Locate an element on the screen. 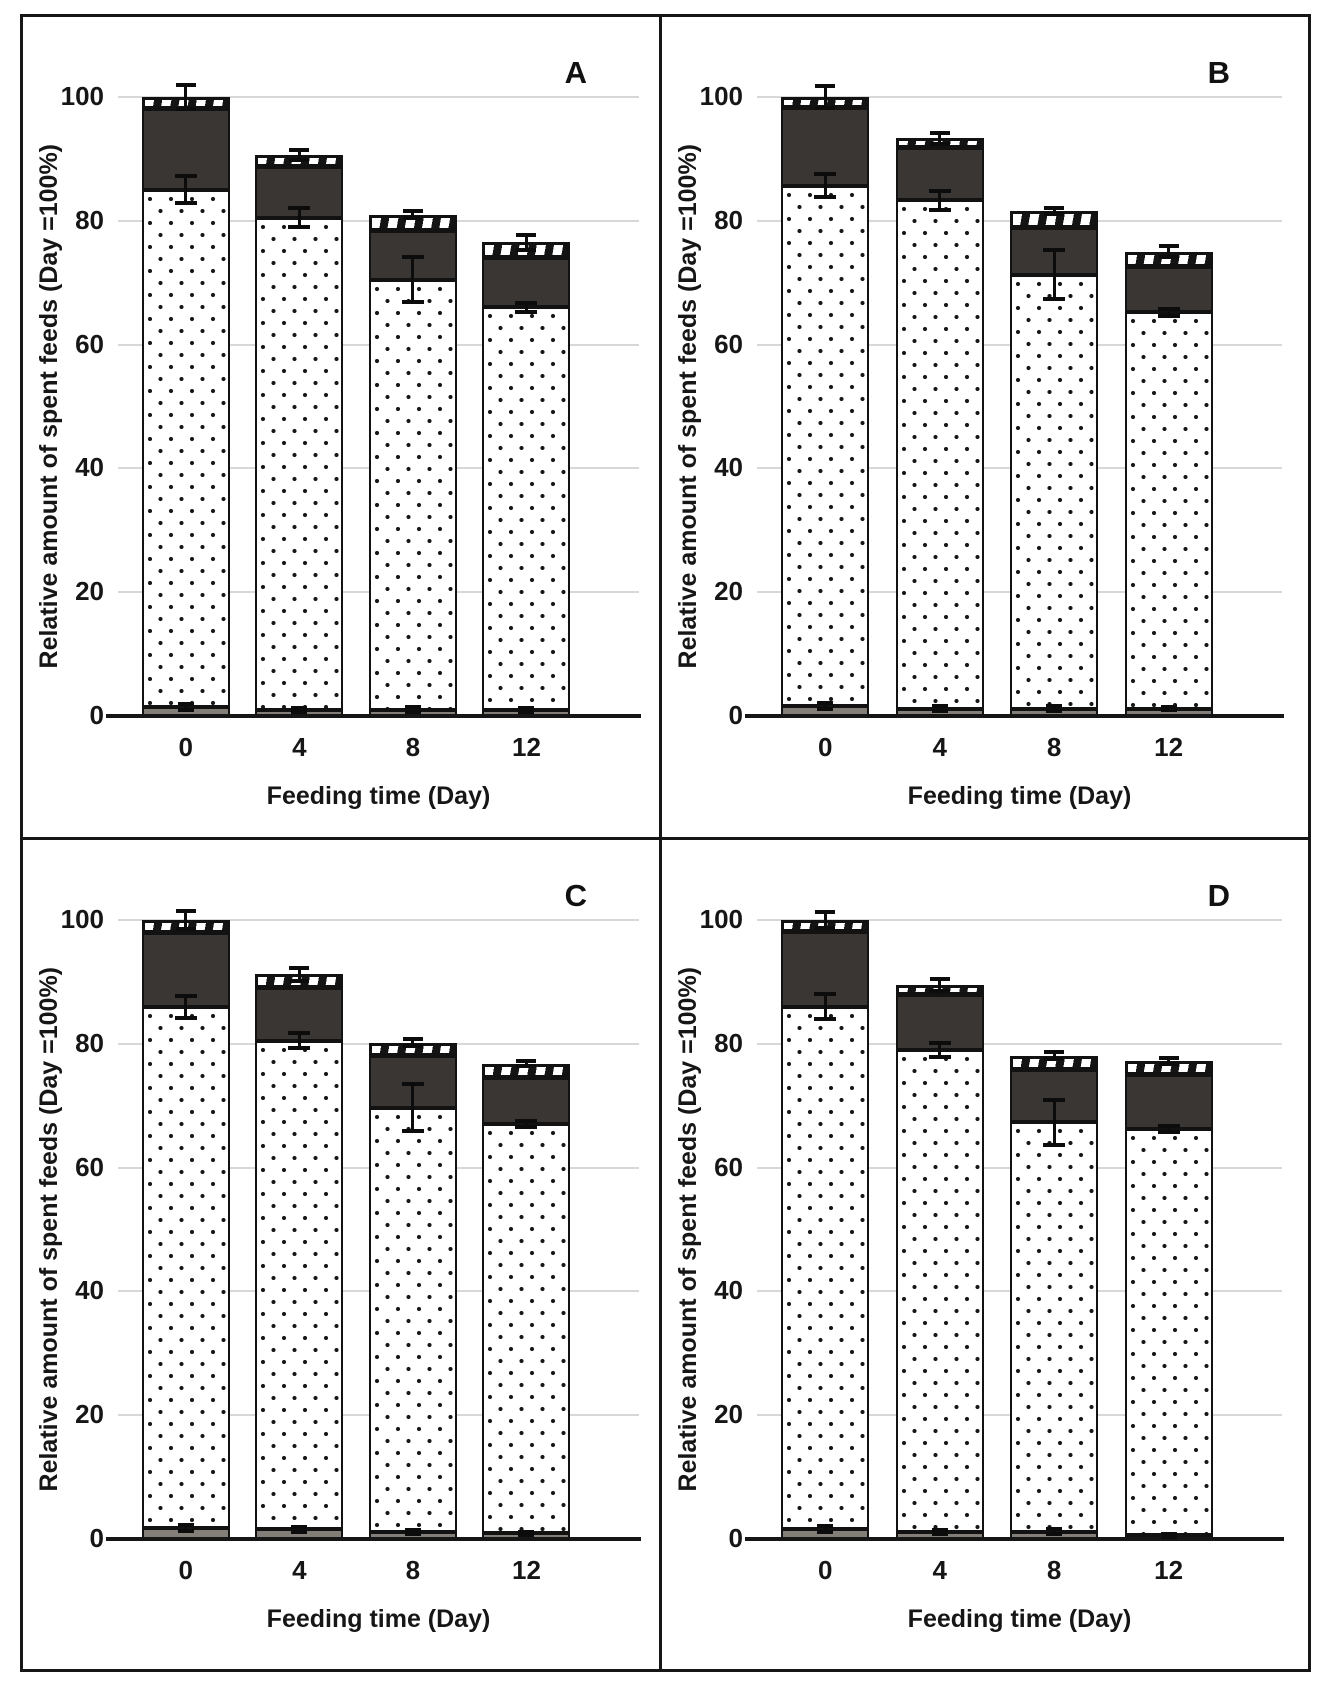  x-tick-label: 0 is located at coordinates (185, 1570).